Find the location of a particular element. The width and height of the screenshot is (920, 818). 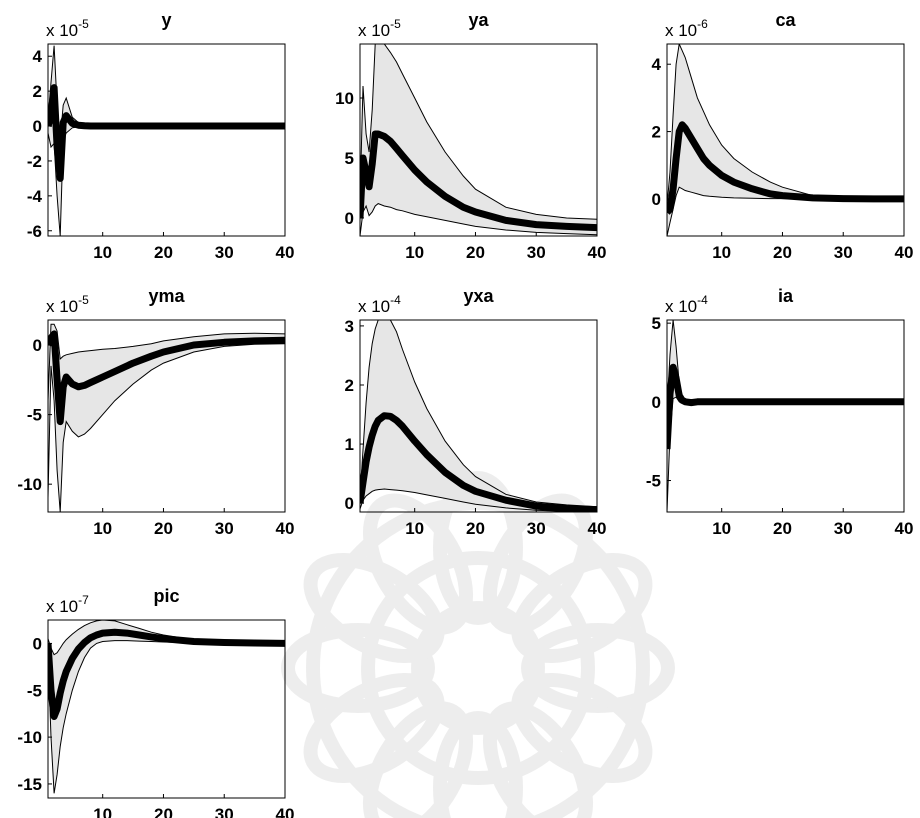

chart-panel-ya: 10 20 30 40 0 5 10 x 10-5 ya is located at coordinates (470, 136).